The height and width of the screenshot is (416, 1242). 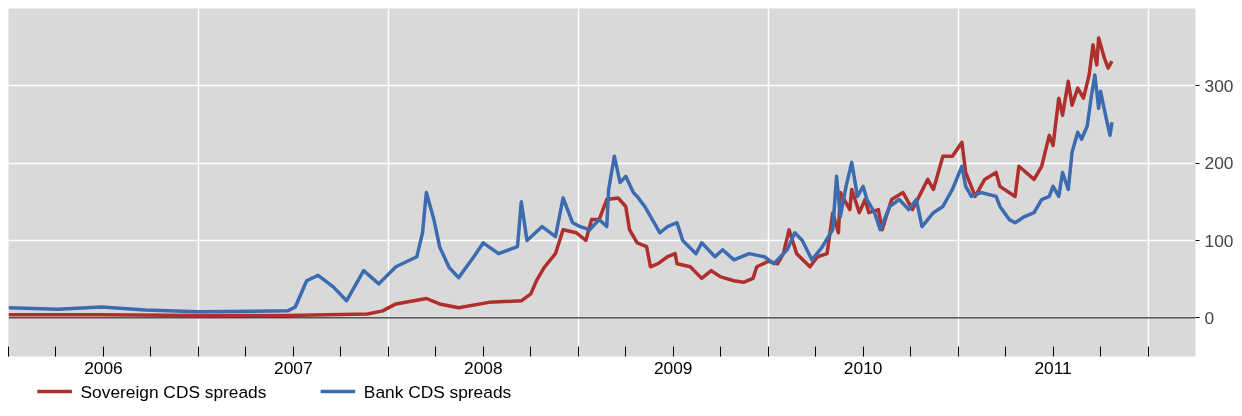 I want to click on x-tick-label: 2006, so click(x=103, y=367).